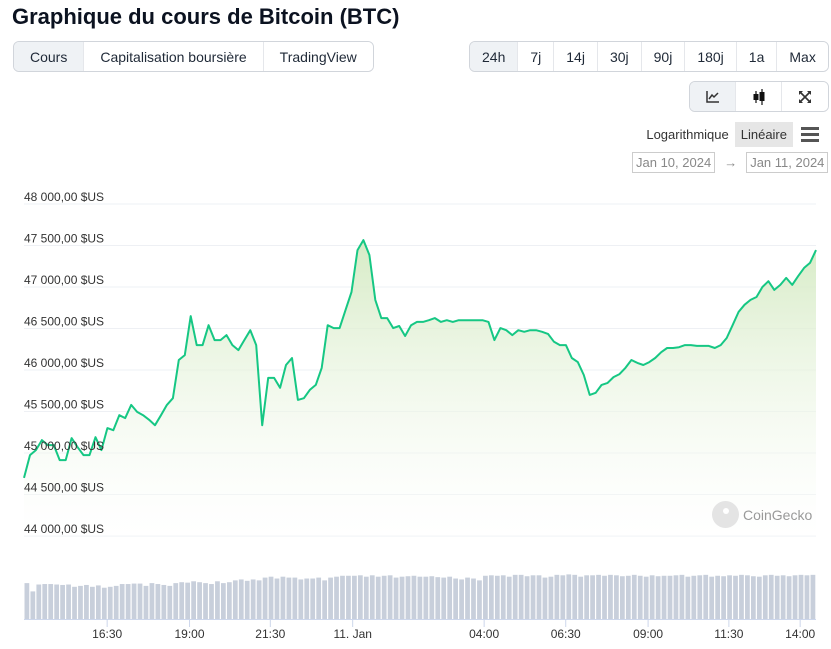 This screenshot has height=649, width=831. What do you see at coordinates (729, 134) in the screenshot?
I see `scale-toggle: Logarithmique Linéaire` at bounding box center [729, 134].